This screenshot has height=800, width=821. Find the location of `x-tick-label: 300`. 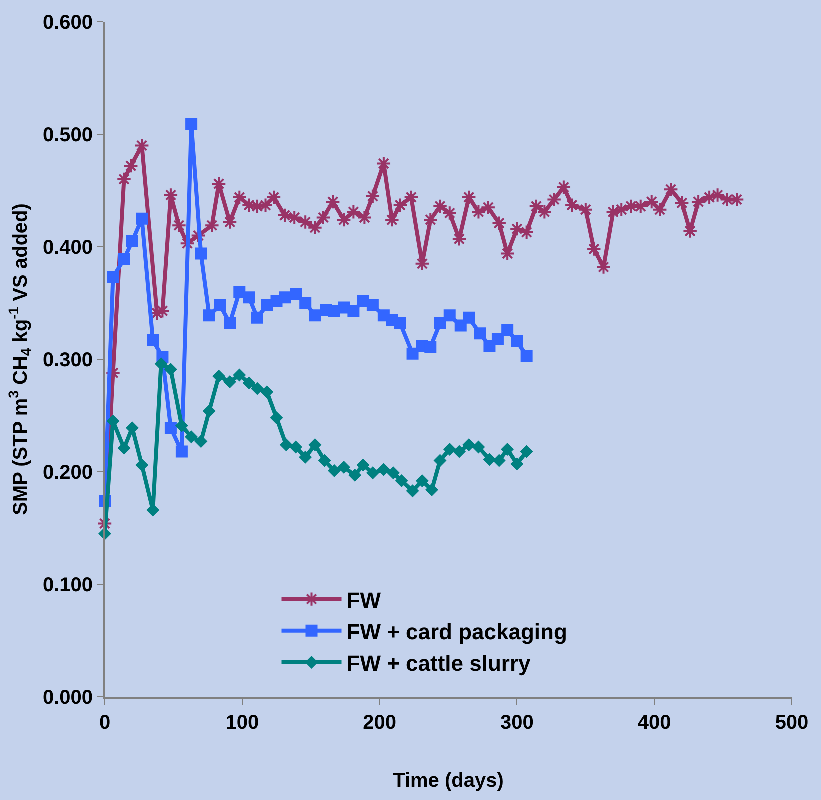

x-tick-label: 300 is located at coordinates (517, 723).